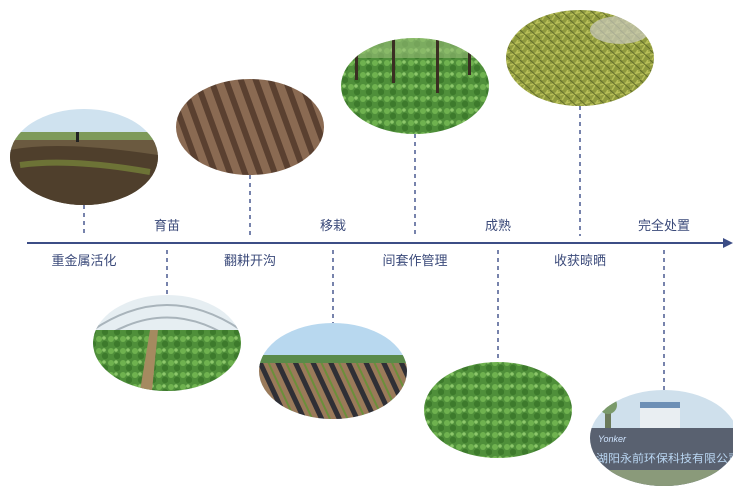 The image size is (733, 486). Describe the element at coordinates (728, 243) in the screenshot. I see `timeline-arrowhead` at that location.